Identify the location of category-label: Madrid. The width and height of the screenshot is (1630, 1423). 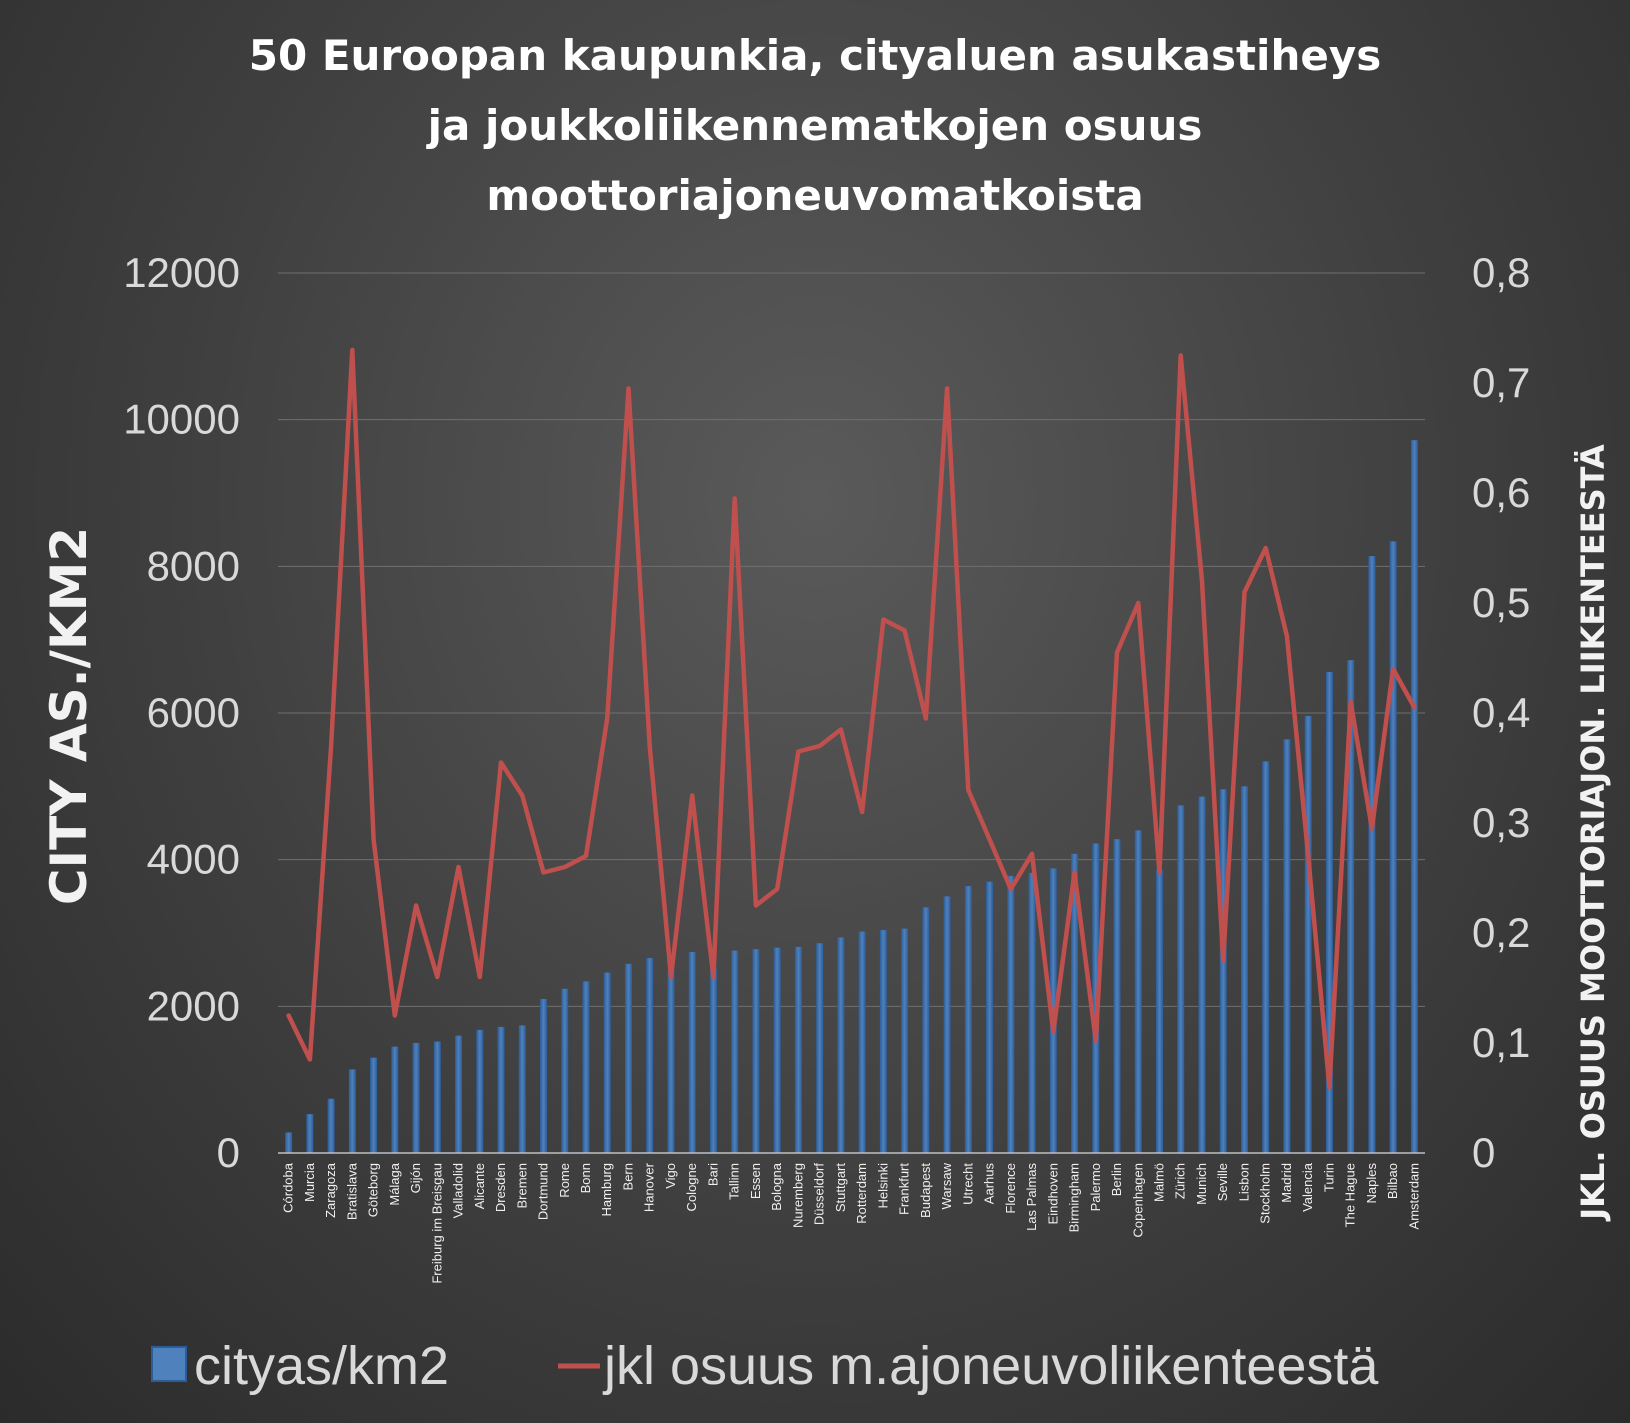
(1286, 1183).